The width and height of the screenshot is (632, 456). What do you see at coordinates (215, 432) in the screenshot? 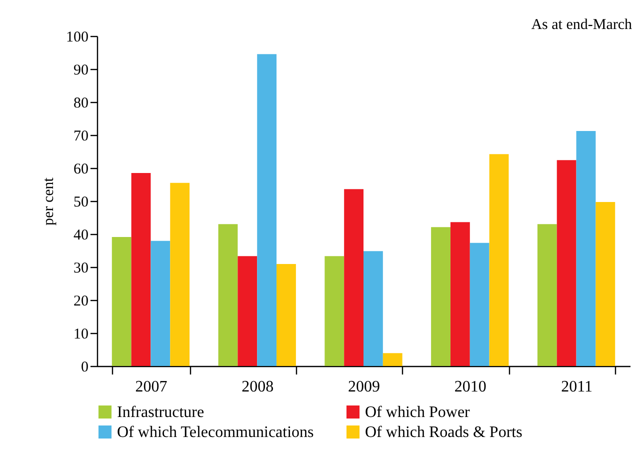
I see `legend-label: Of which Telecommunications` at bounding box center [215, 432].